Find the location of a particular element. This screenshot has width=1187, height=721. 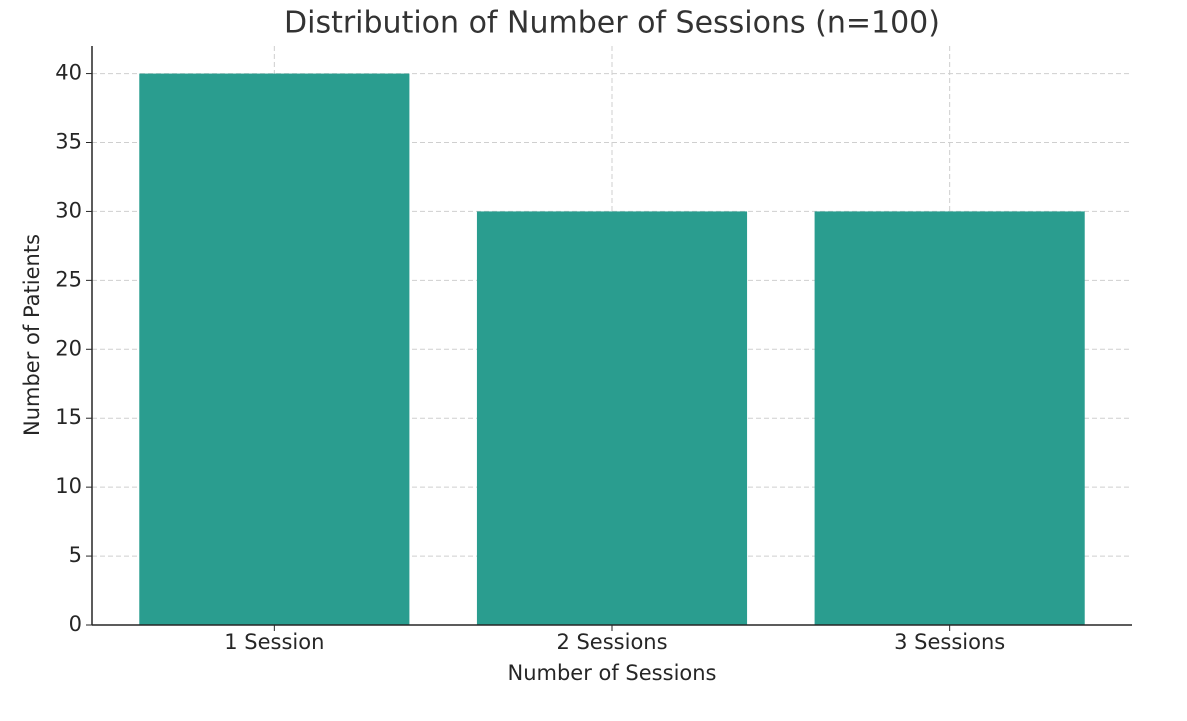

x-tick-label: 2 Sessions is located at coordinates (611, 642).